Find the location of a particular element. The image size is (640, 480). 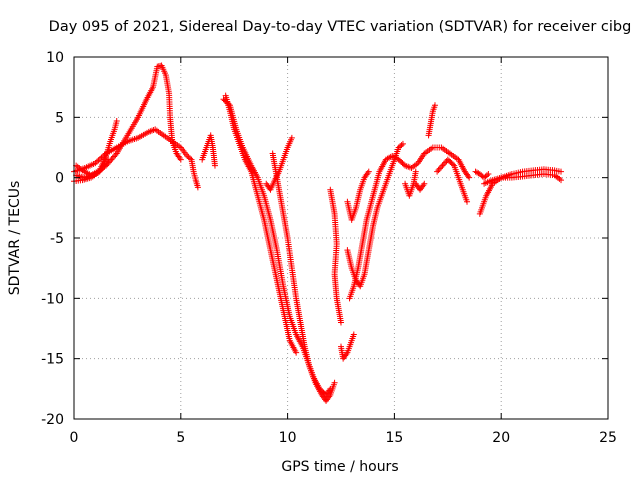

y-tick-label: -20 is located at coordinates (52, 420).